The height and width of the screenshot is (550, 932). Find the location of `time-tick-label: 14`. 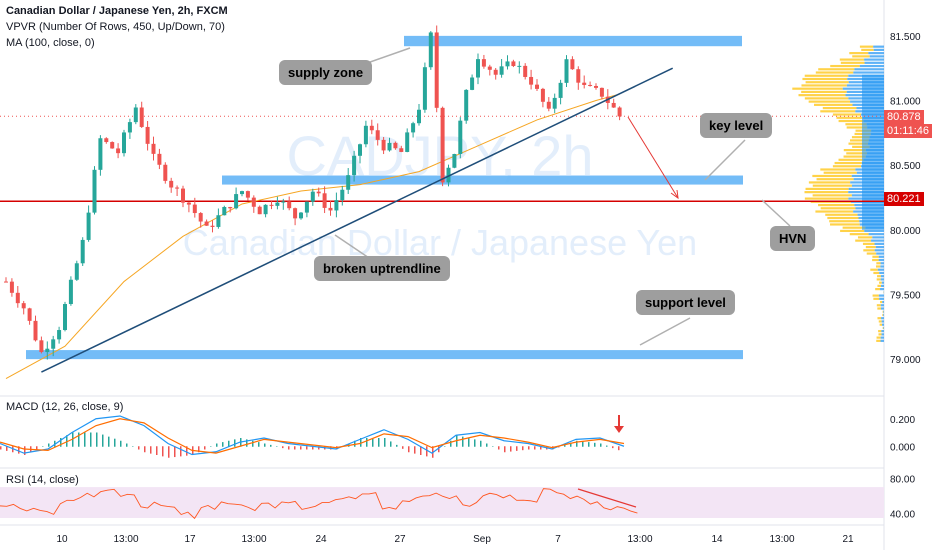

time-tick-label: 14 is located at coordinates (717, 539).